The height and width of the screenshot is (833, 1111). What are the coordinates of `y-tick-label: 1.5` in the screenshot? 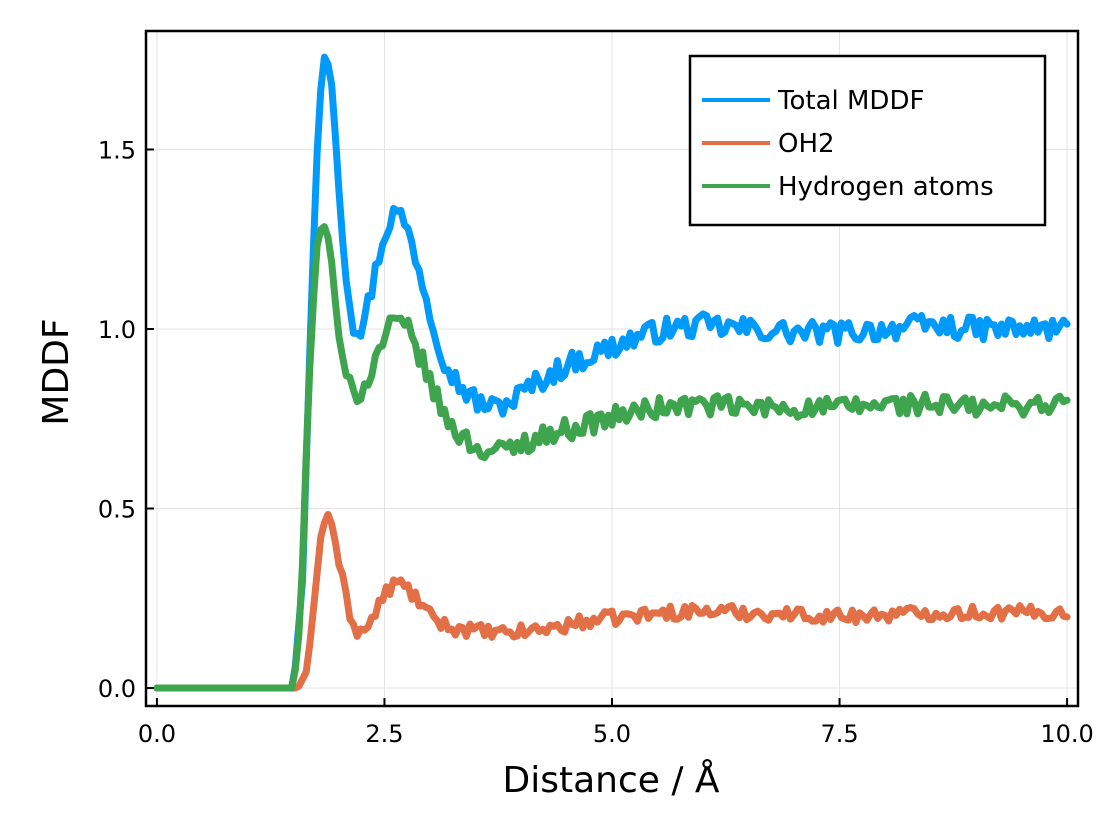 It's located at (117, 150).